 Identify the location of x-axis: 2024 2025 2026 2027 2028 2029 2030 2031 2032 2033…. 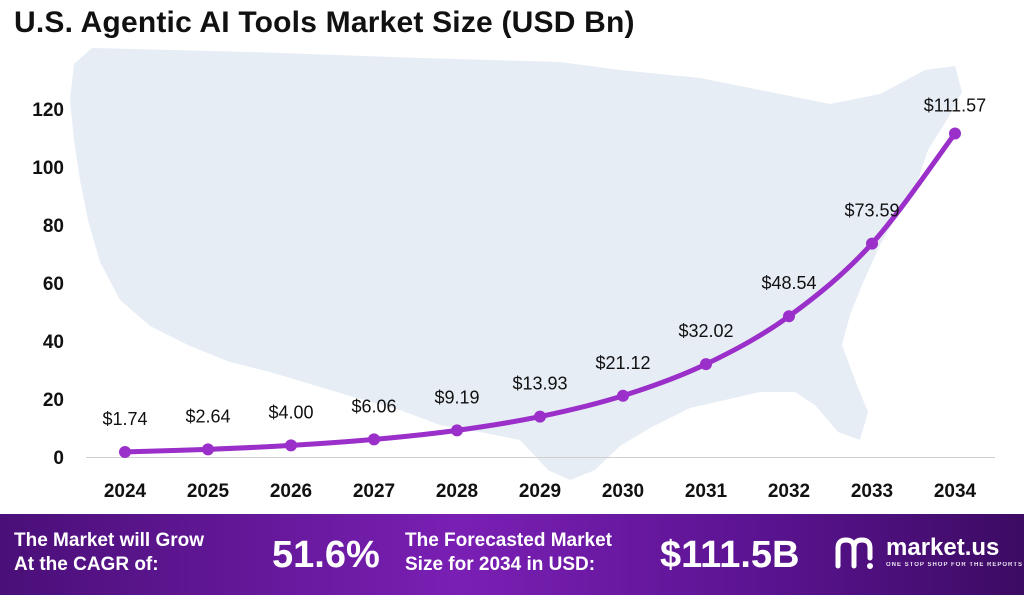
(540, 491).